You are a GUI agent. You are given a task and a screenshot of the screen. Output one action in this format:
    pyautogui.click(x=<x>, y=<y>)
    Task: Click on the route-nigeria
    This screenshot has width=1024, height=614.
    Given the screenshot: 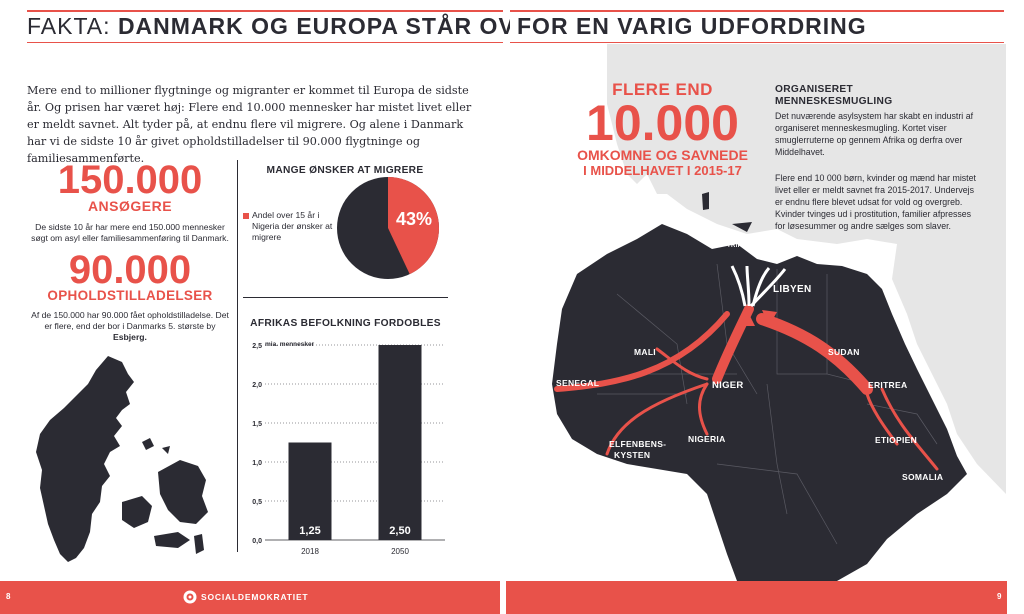 What is the action you would take?
    pyautogui.click(x=703, y=409)
    